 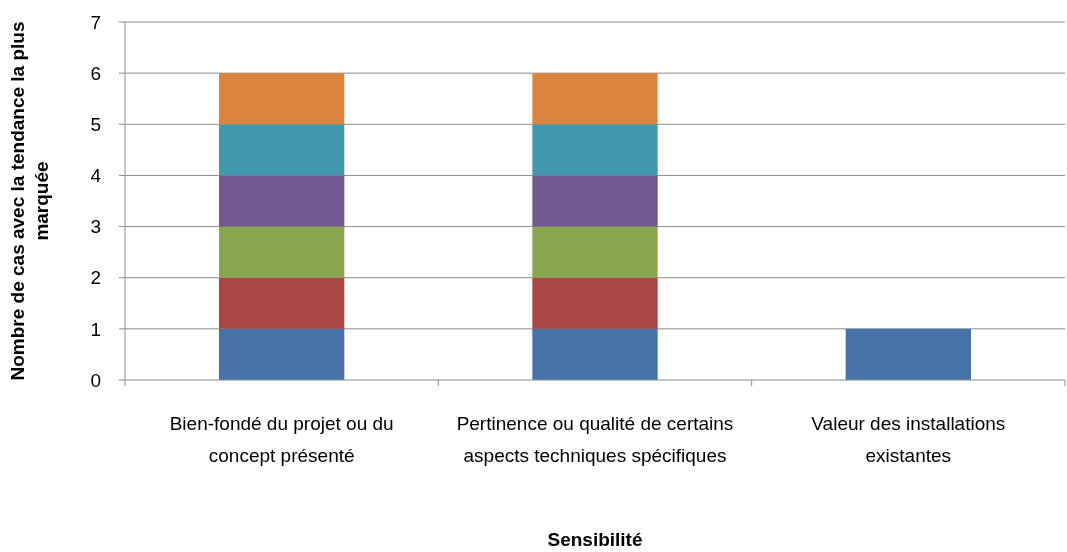 I want to click on x-tick-label: Bien-fondé du projet ou du concept présenté, so click(x=281, y=439).